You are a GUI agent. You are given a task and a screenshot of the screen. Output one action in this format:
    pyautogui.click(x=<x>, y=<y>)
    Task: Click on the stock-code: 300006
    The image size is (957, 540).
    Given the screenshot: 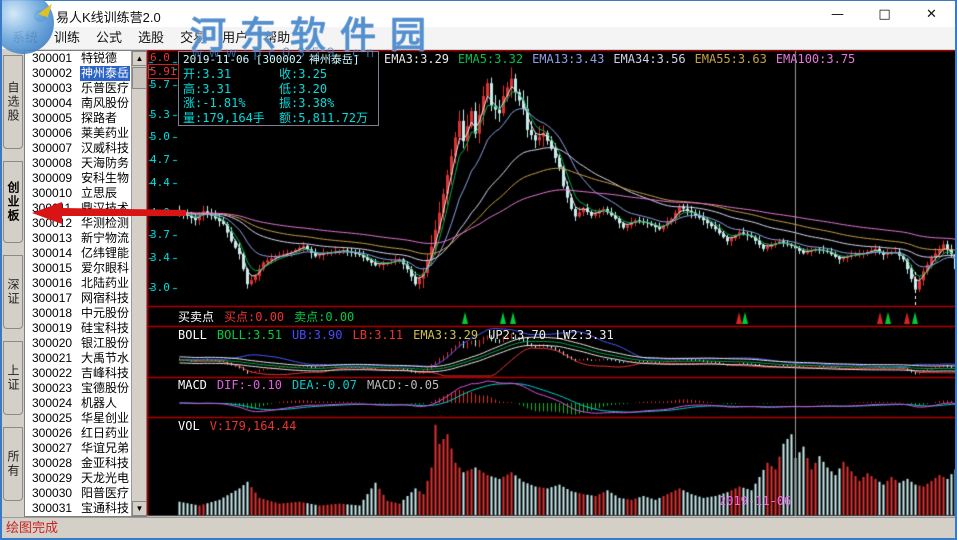 What is the action you would take?
    pyautogui.click(x=52, y=133)
    